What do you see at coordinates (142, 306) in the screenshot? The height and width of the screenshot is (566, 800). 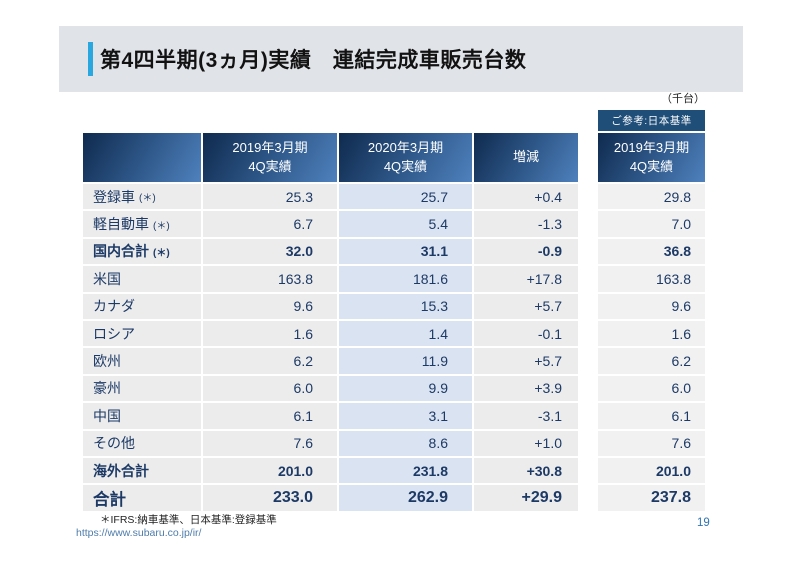 I see `row-label-cell: カナダ` at bounding box center [142, 306].